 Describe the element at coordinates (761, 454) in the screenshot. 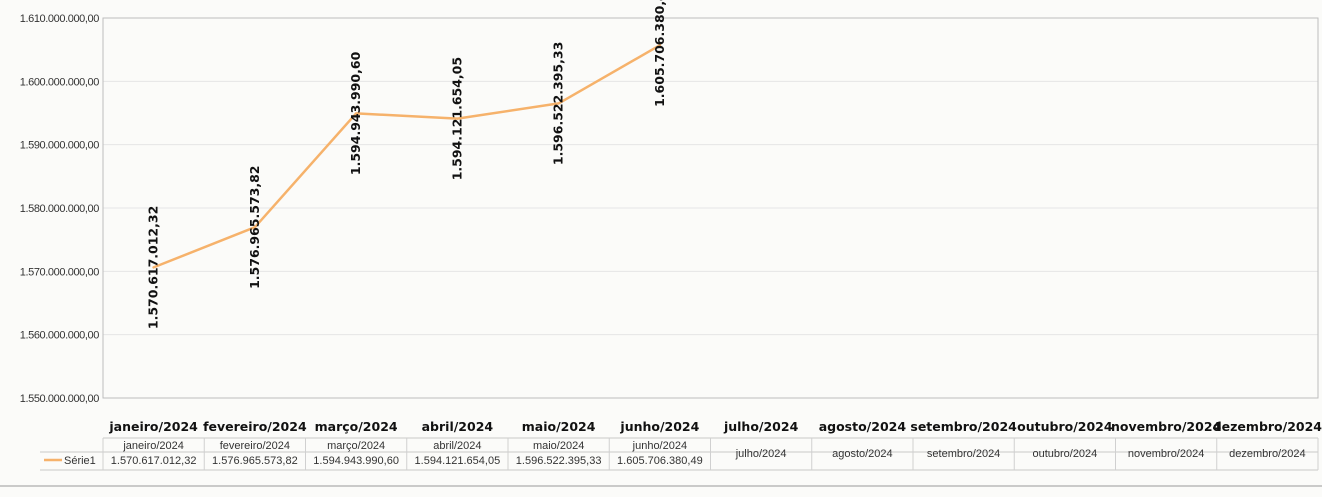

I see `table-header-cell: julho/2024` at that location.